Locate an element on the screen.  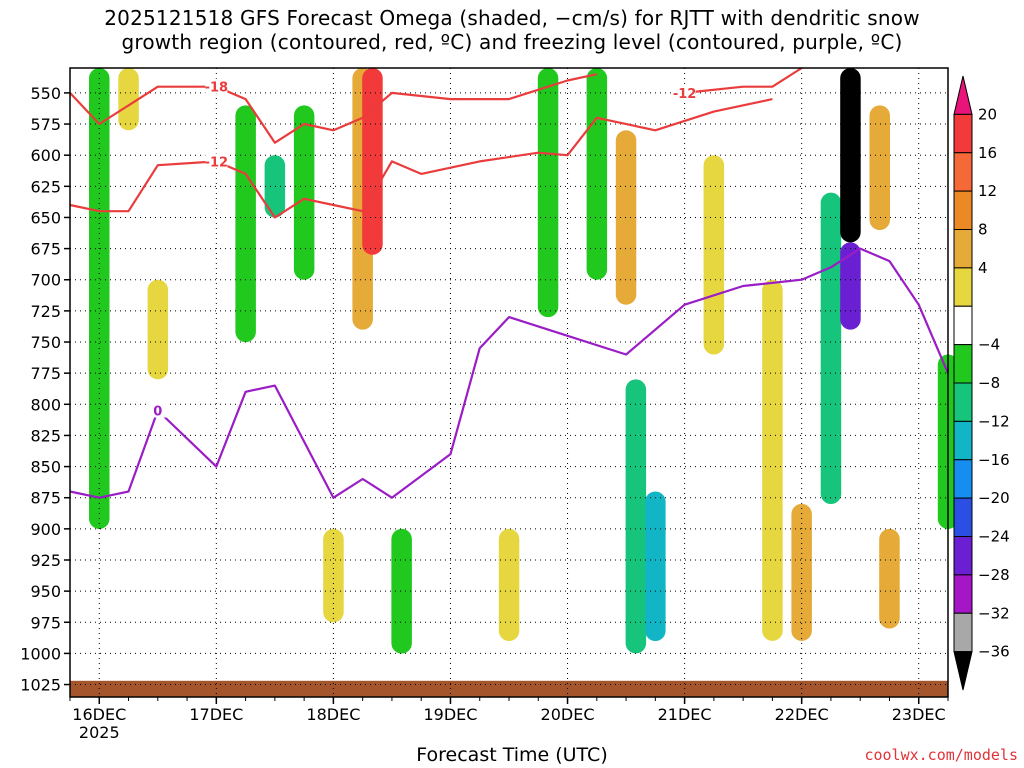
y-tick-label-950: 950 is located at coordinates (45, 591).